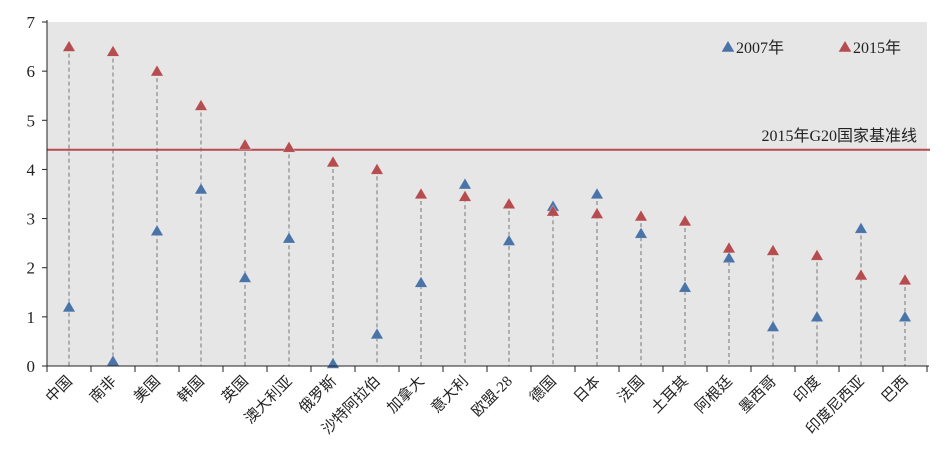  Describe the element at coordinates (103, 389) in the screenshot. I see `x-tick-label: 南非` at that location.